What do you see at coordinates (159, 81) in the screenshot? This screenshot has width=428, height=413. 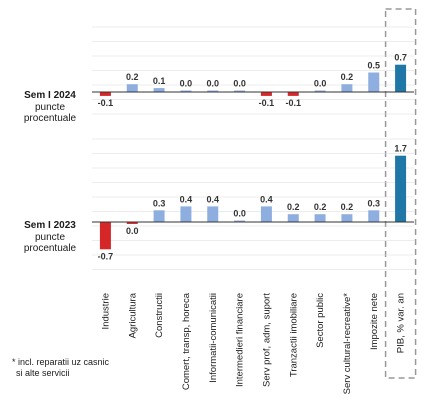 I see `data-label: 0.1` at bounding box center [159, 81].